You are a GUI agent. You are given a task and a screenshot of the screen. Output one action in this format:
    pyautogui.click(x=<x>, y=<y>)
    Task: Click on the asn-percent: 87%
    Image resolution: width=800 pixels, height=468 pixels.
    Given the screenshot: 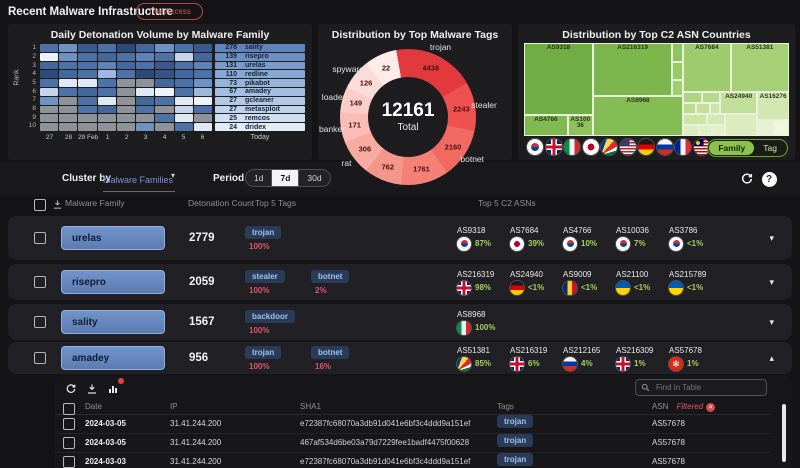 What is the action you would take?
    pyautogui.click(x=483, y=243)
    